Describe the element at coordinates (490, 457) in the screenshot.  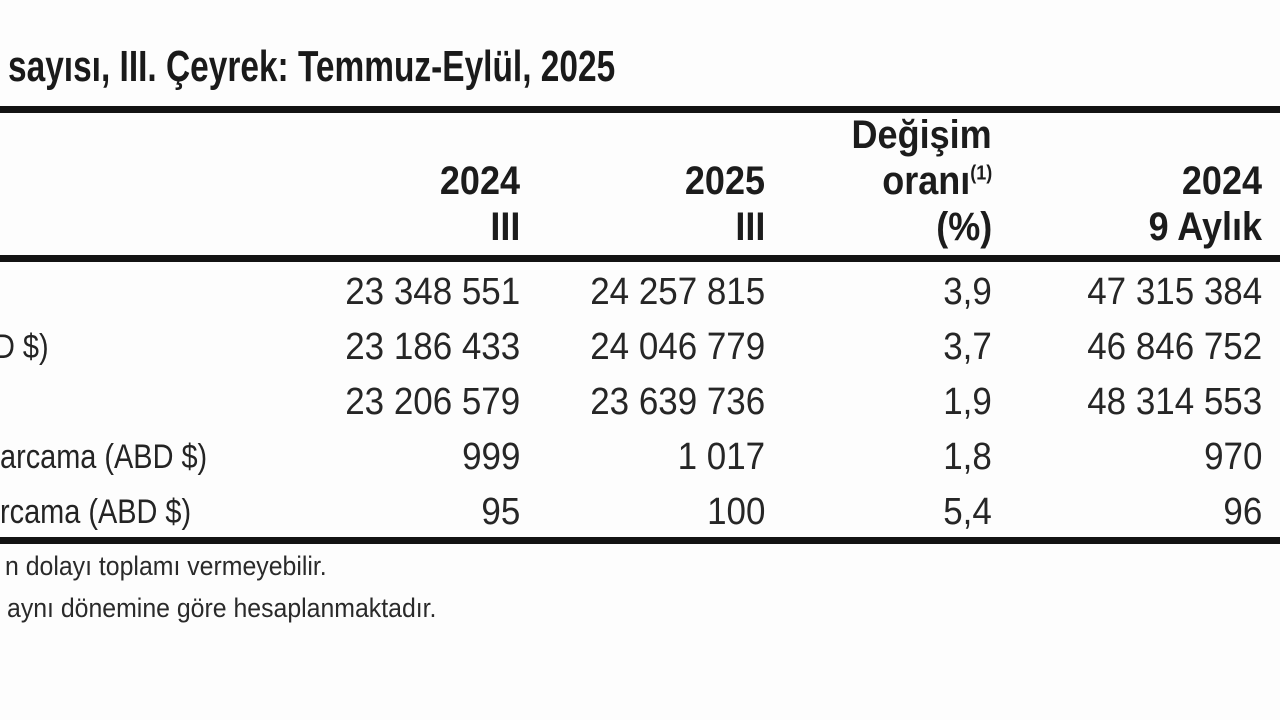
I see `cell-2024-q3: 999` at that location.